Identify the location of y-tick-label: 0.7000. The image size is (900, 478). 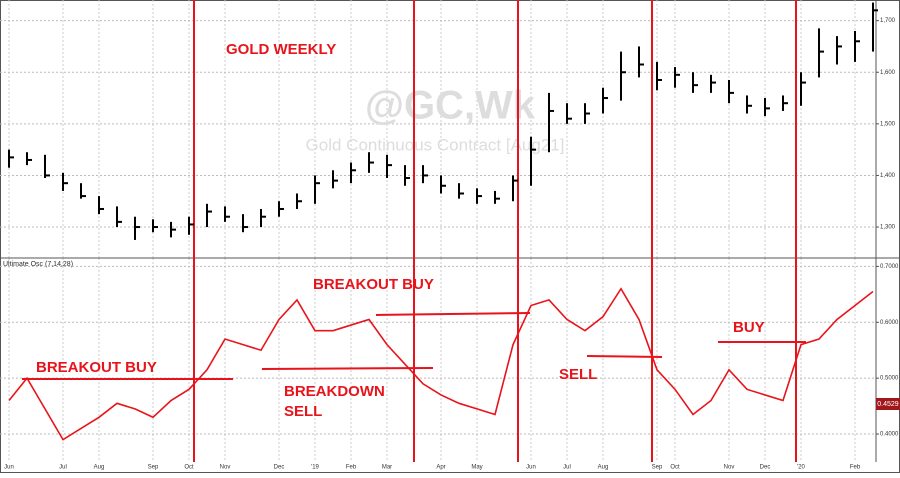
(889, 267).